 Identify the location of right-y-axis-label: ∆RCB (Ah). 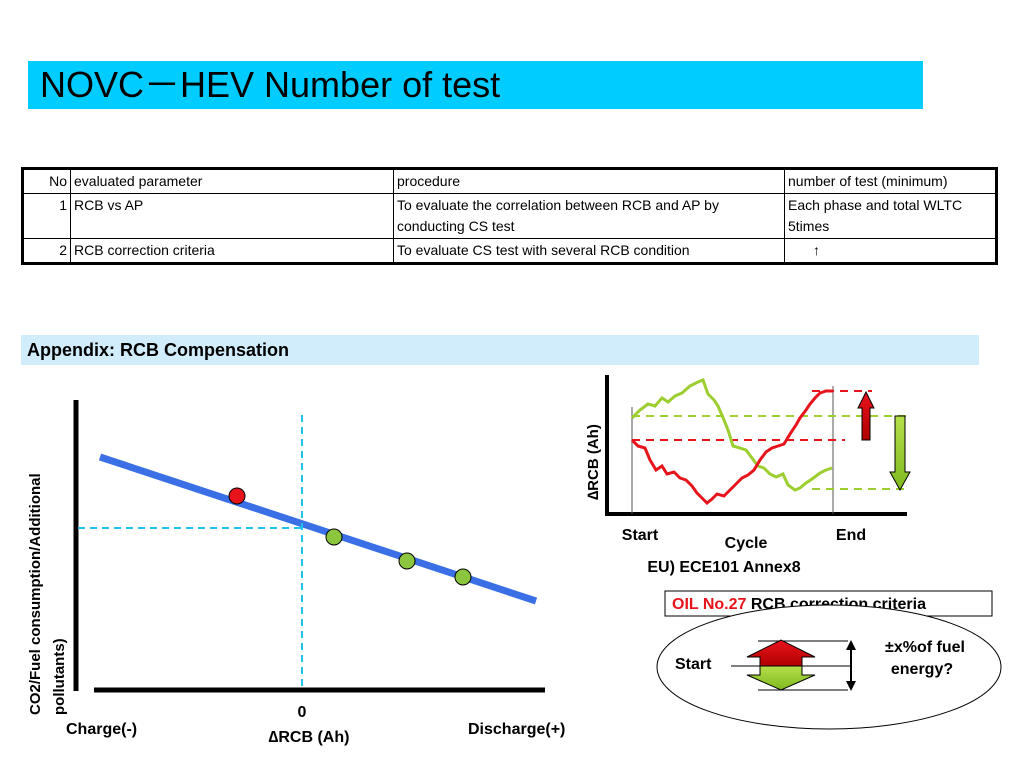
(593, 462).